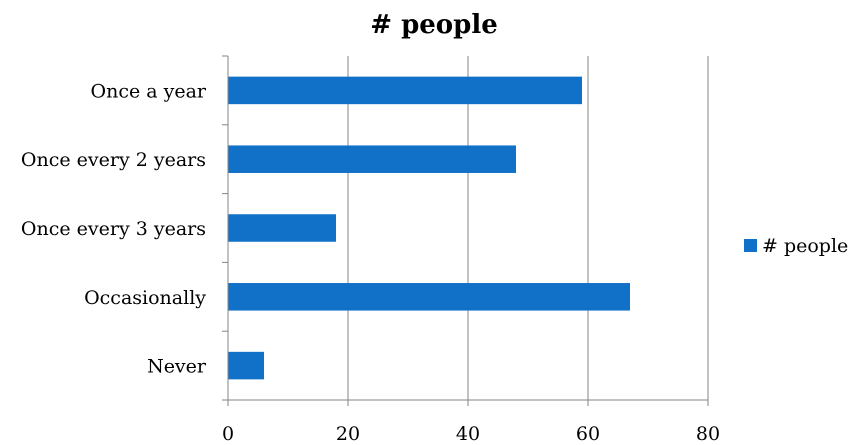 The image size is (855, 445). What do you see at coordinates (471, 422) in the screenshot?
I see `x-tick-labels: 0 20 40 60 80` at bounding box center [471, 422].